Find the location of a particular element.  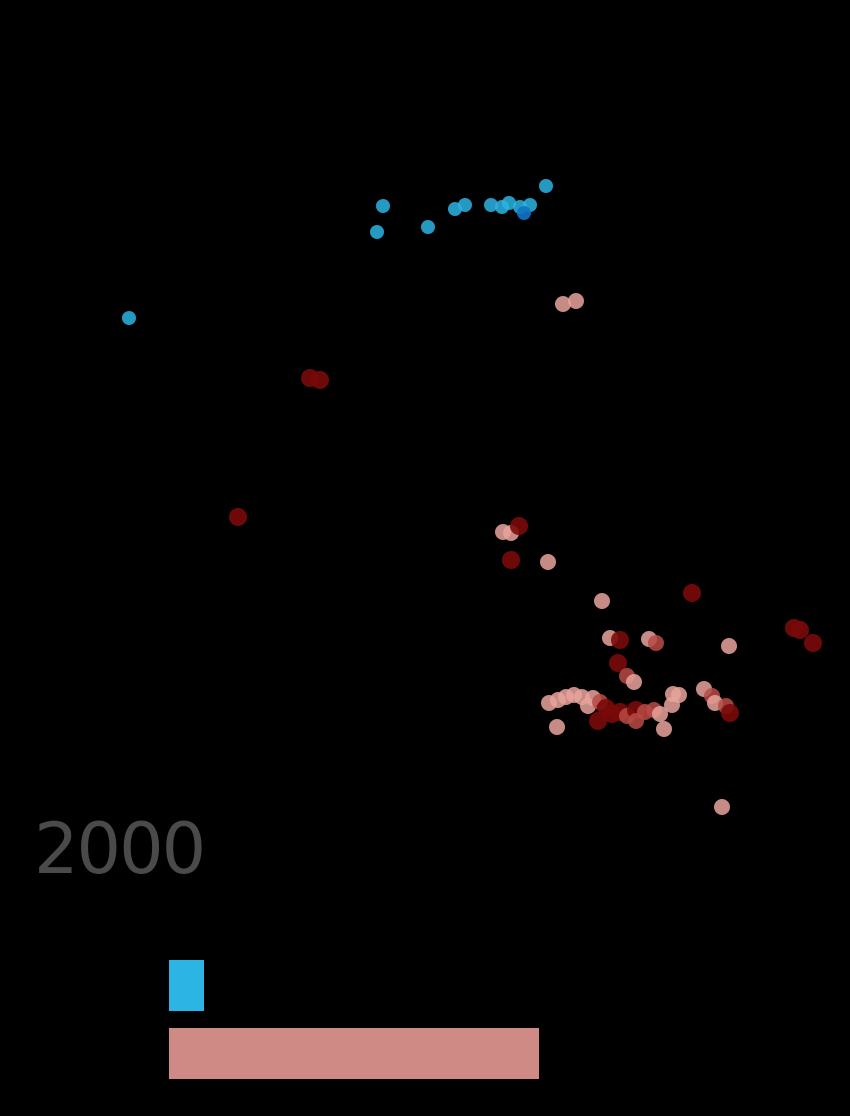

blue-count-bar is located at coordinates (186, 985).